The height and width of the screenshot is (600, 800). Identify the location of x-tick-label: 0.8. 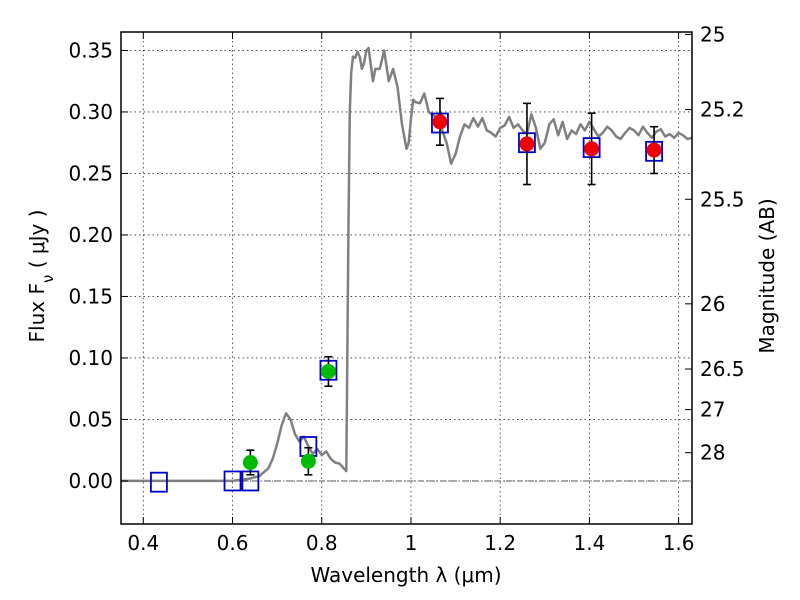
(322, 543).